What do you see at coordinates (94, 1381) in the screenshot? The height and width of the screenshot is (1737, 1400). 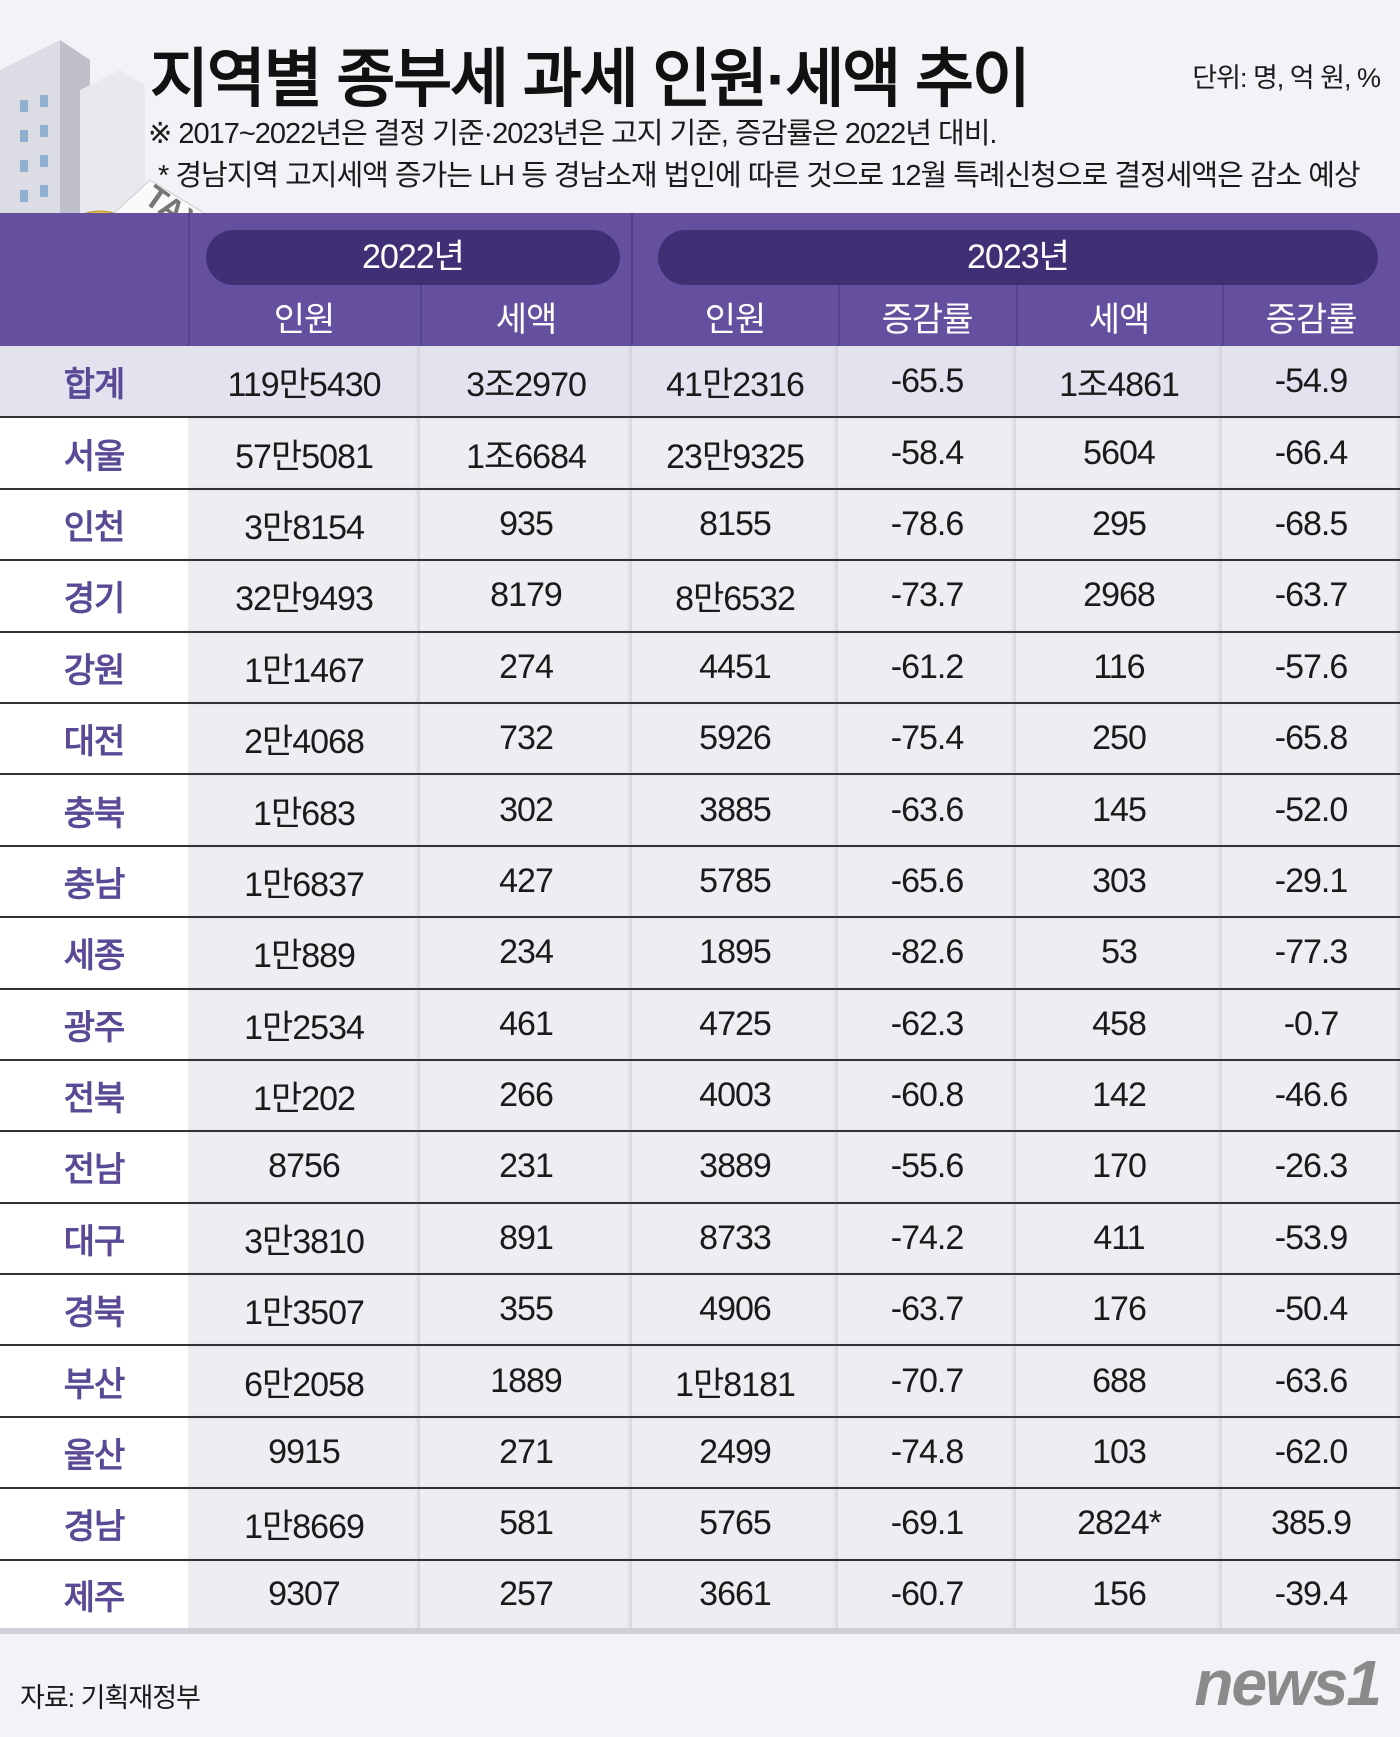 I see `region-label: 부산` at bounding box center [94, 1381].